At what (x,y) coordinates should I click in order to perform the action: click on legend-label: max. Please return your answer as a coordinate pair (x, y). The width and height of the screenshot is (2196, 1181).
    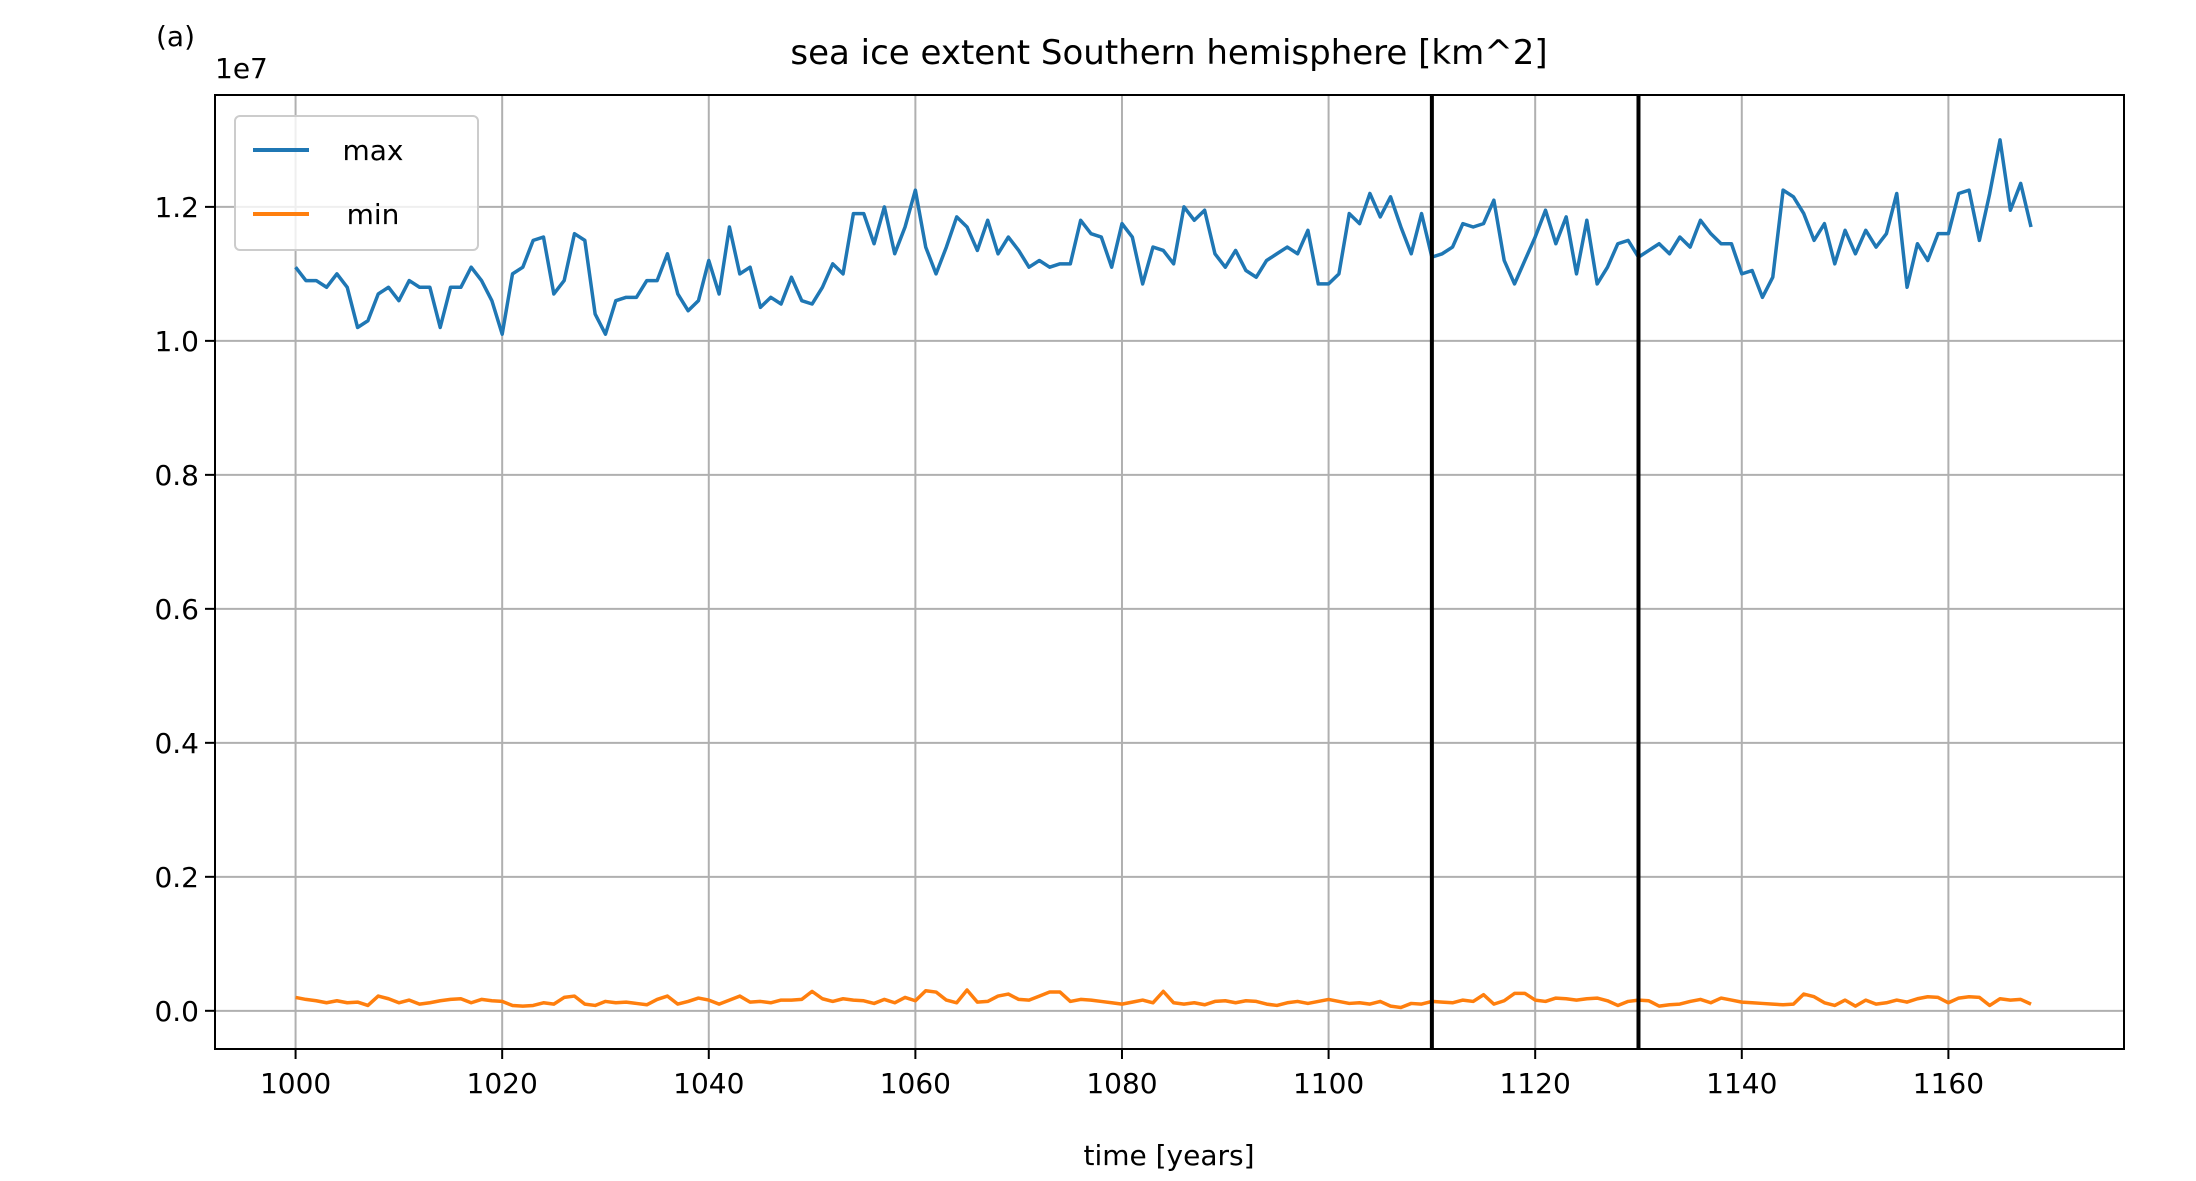
    Looking at the image, I should click on (372, 150).